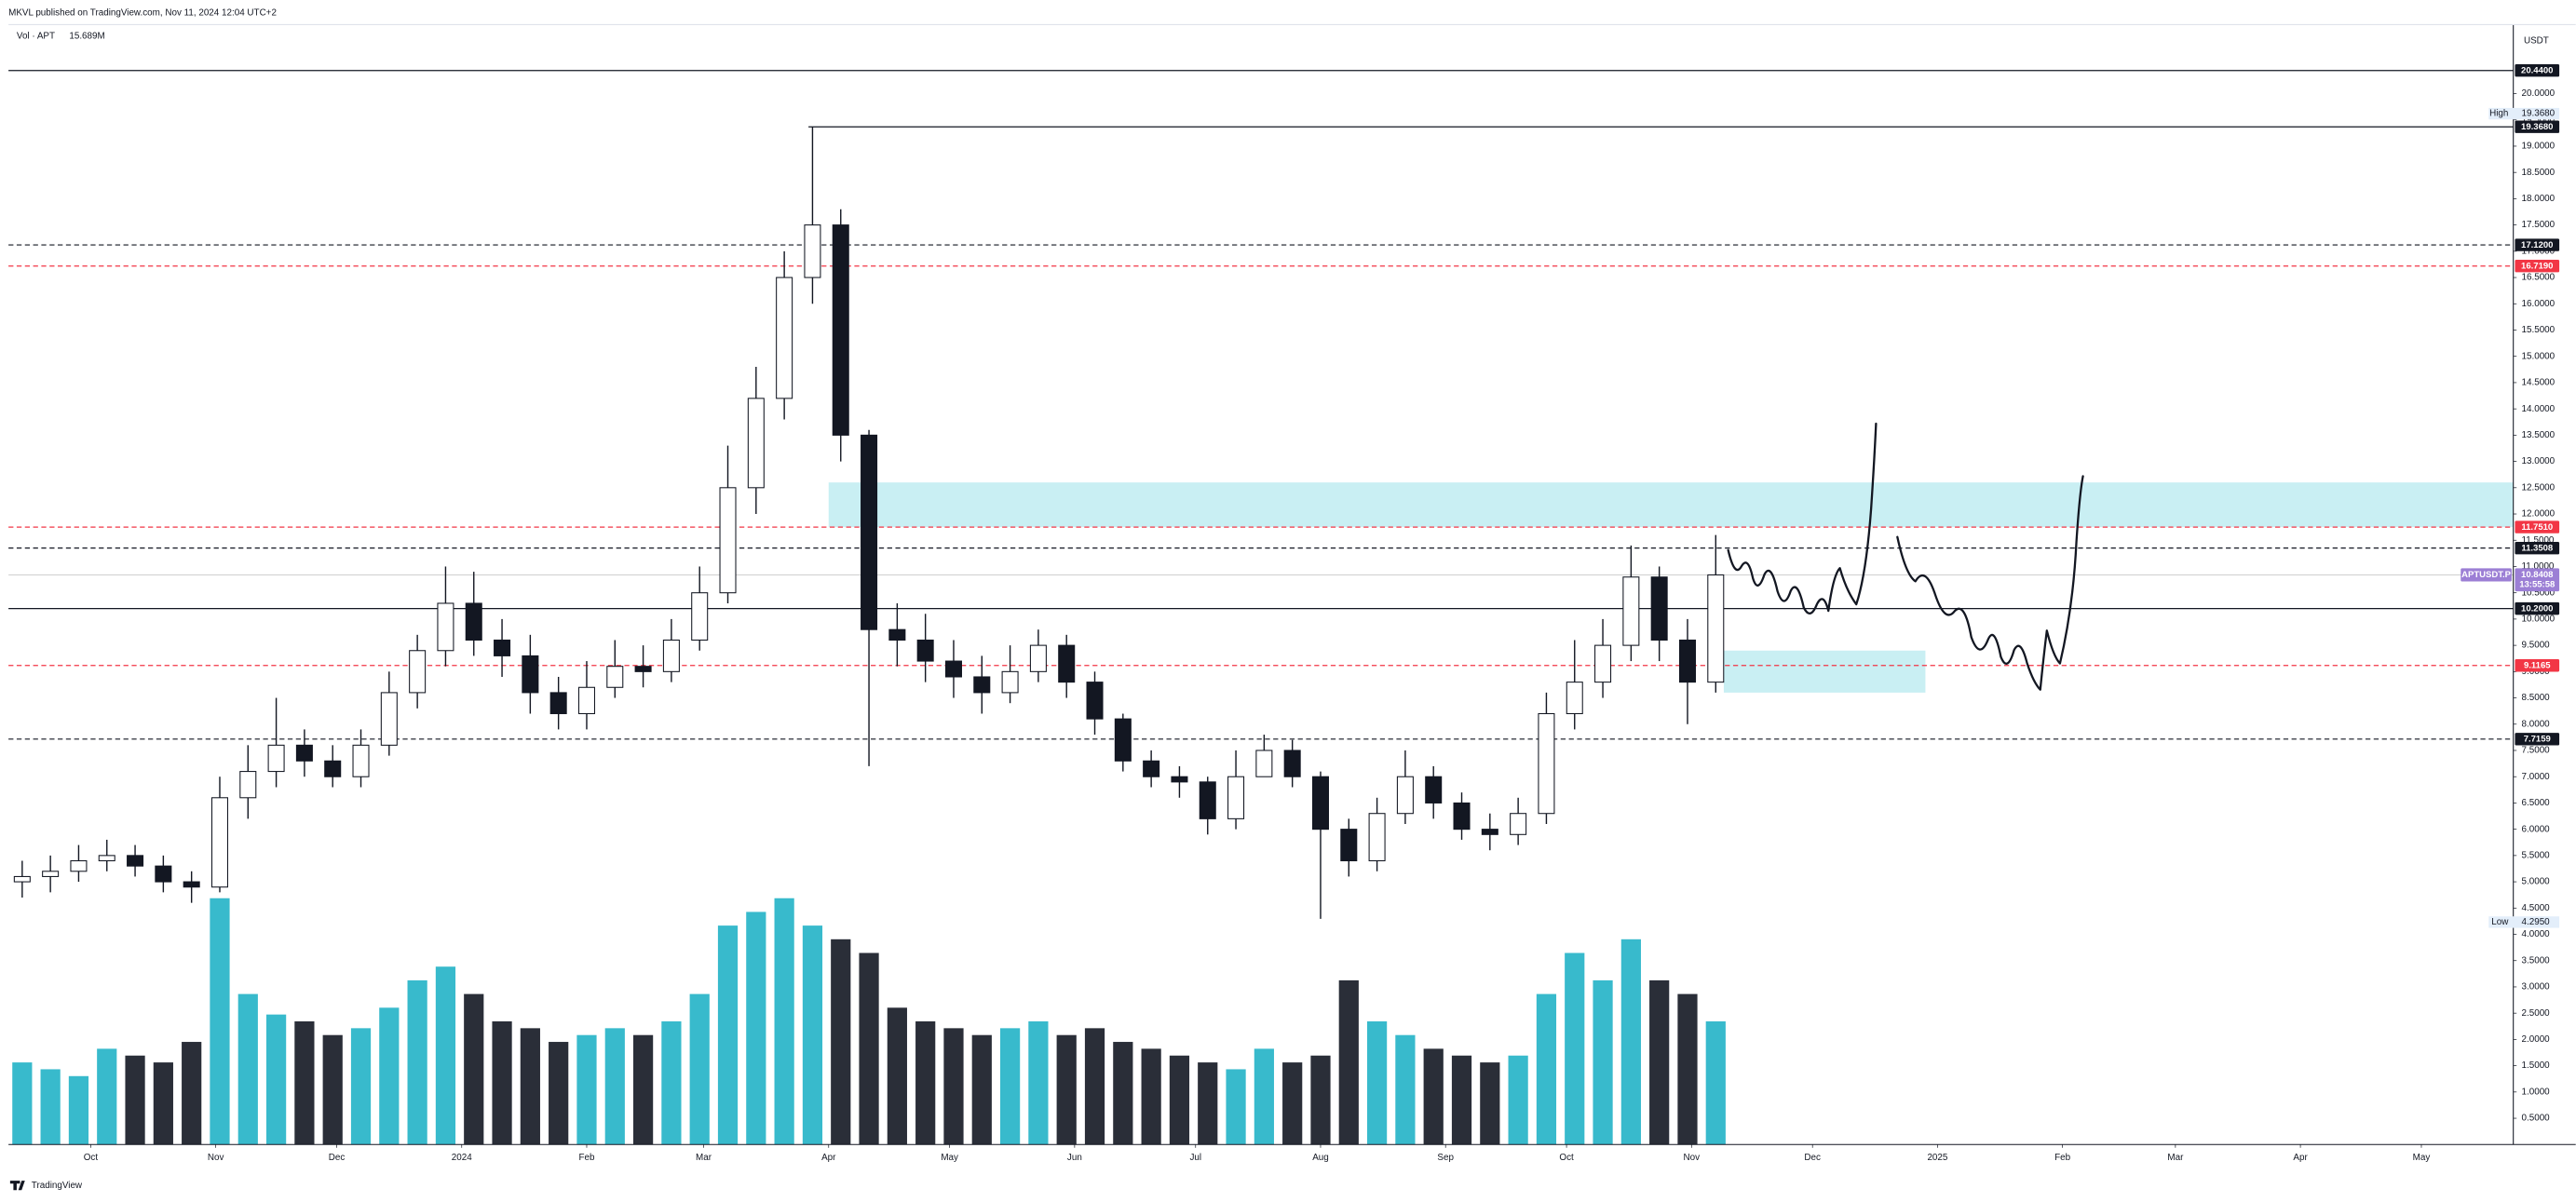 The image size is (2576, 1202). I want to click on y-tick-label: 18.5000, so click(2539, 173).